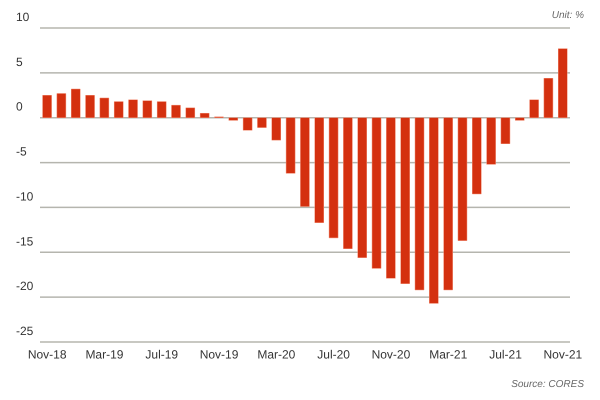 This screenshot has height=400, width=600. What do you see at coordinates (505, 355) in the screenshot?
I see `x-tick-label: Jul-21` at bounding box center [505, 355].